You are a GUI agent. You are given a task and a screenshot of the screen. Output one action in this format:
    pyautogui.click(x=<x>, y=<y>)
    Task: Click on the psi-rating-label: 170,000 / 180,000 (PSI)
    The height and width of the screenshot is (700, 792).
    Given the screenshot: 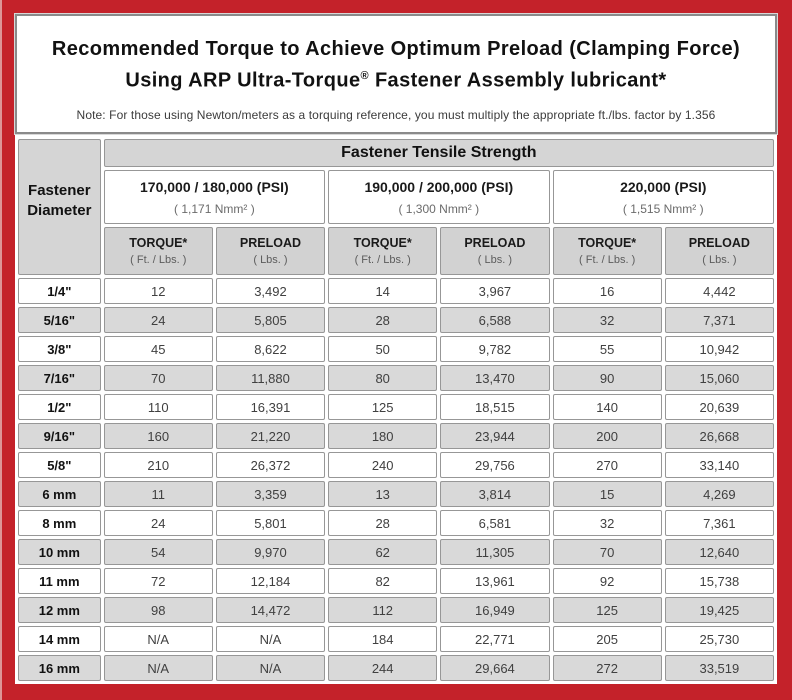 What is the action you would take?
    pyautogui.click(x=214, y=186)
    